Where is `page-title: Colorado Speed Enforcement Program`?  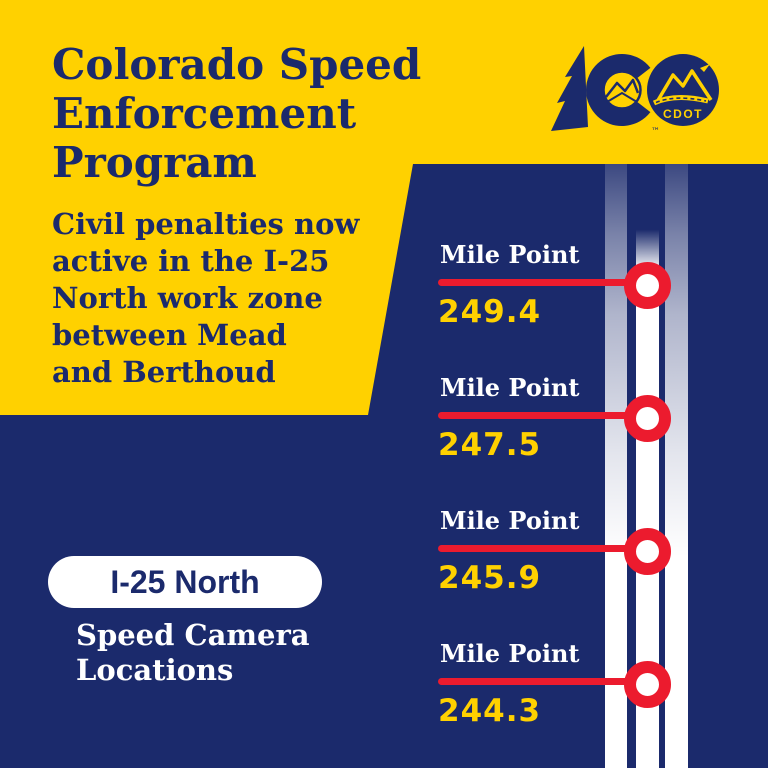 page-title: Colorado Speed Enforcement Program is located at coordinates (236, 113).